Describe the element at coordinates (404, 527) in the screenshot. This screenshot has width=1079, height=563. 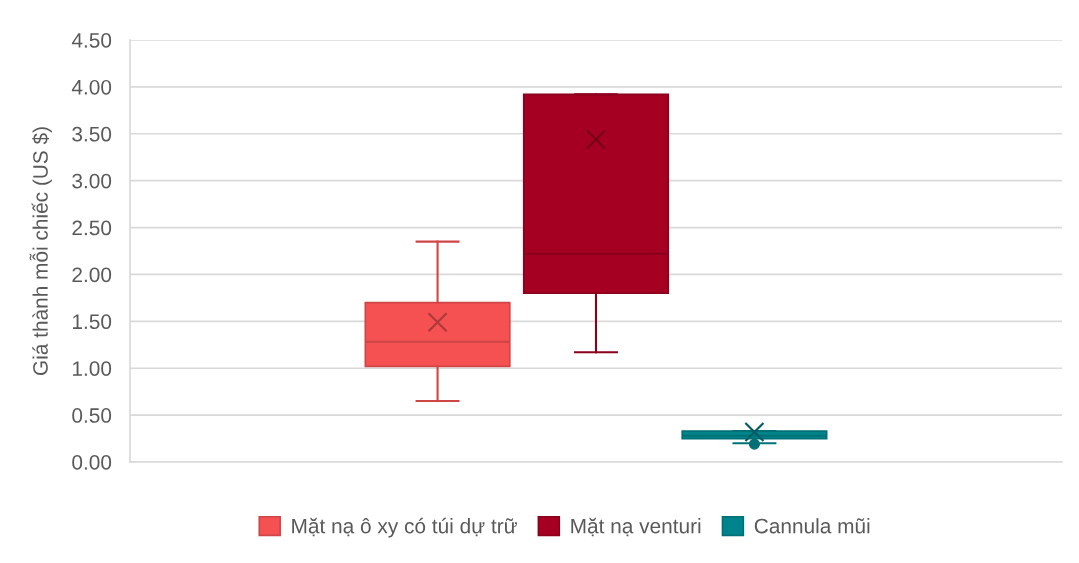
I see `legend-label: Mặt nạ ô xy có túi dự trữ` at that location.